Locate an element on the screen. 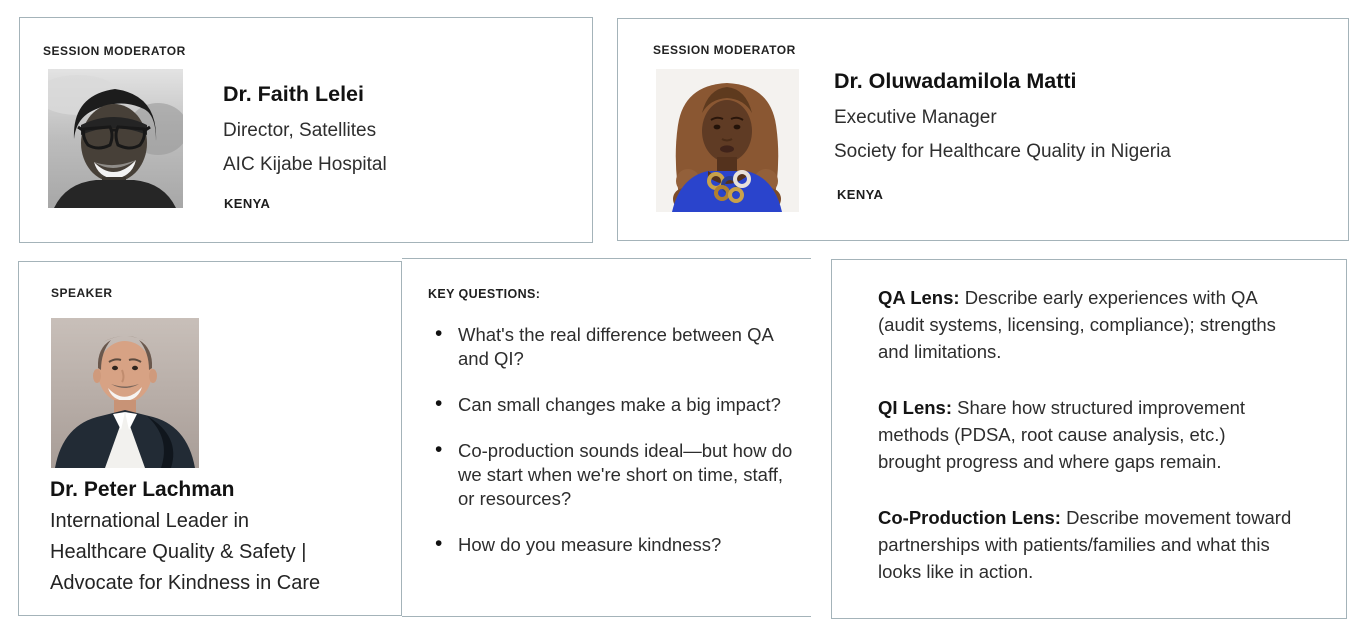  section-label: SPEAKER is located at coordinates (82, 293).